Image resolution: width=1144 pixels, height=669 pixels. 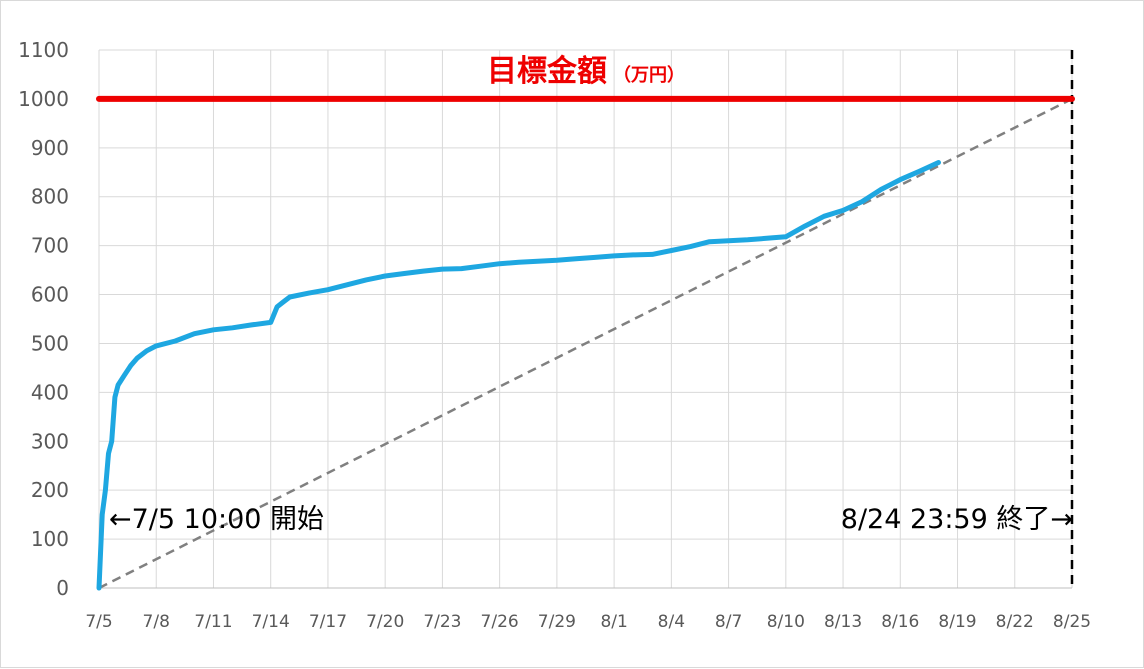 What do you see at coordinates (50, 295) in the screenshot?
I see `y-tick-label: 600` at bounding box center [50, 295].